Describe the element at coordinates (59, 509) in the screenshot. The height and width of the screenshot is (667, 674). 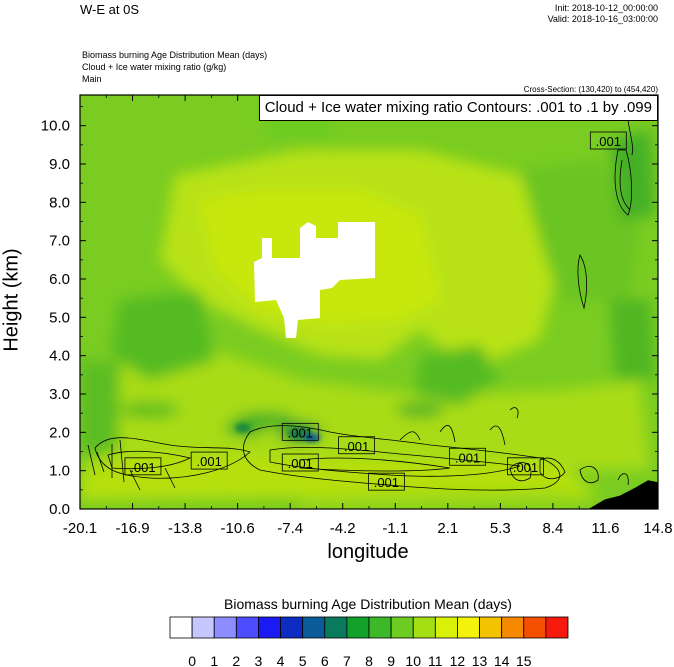
I see `y-tick-label: 0.0` at that location.